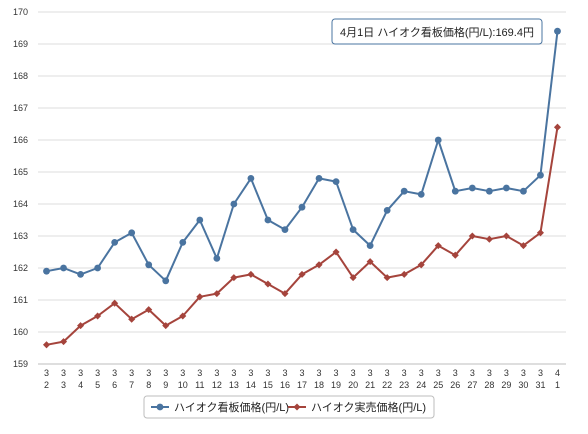  What do you see at coordinates (165, 379) in the screenshot?
I see `x-tick: 39` at bounding box center [165, 379].